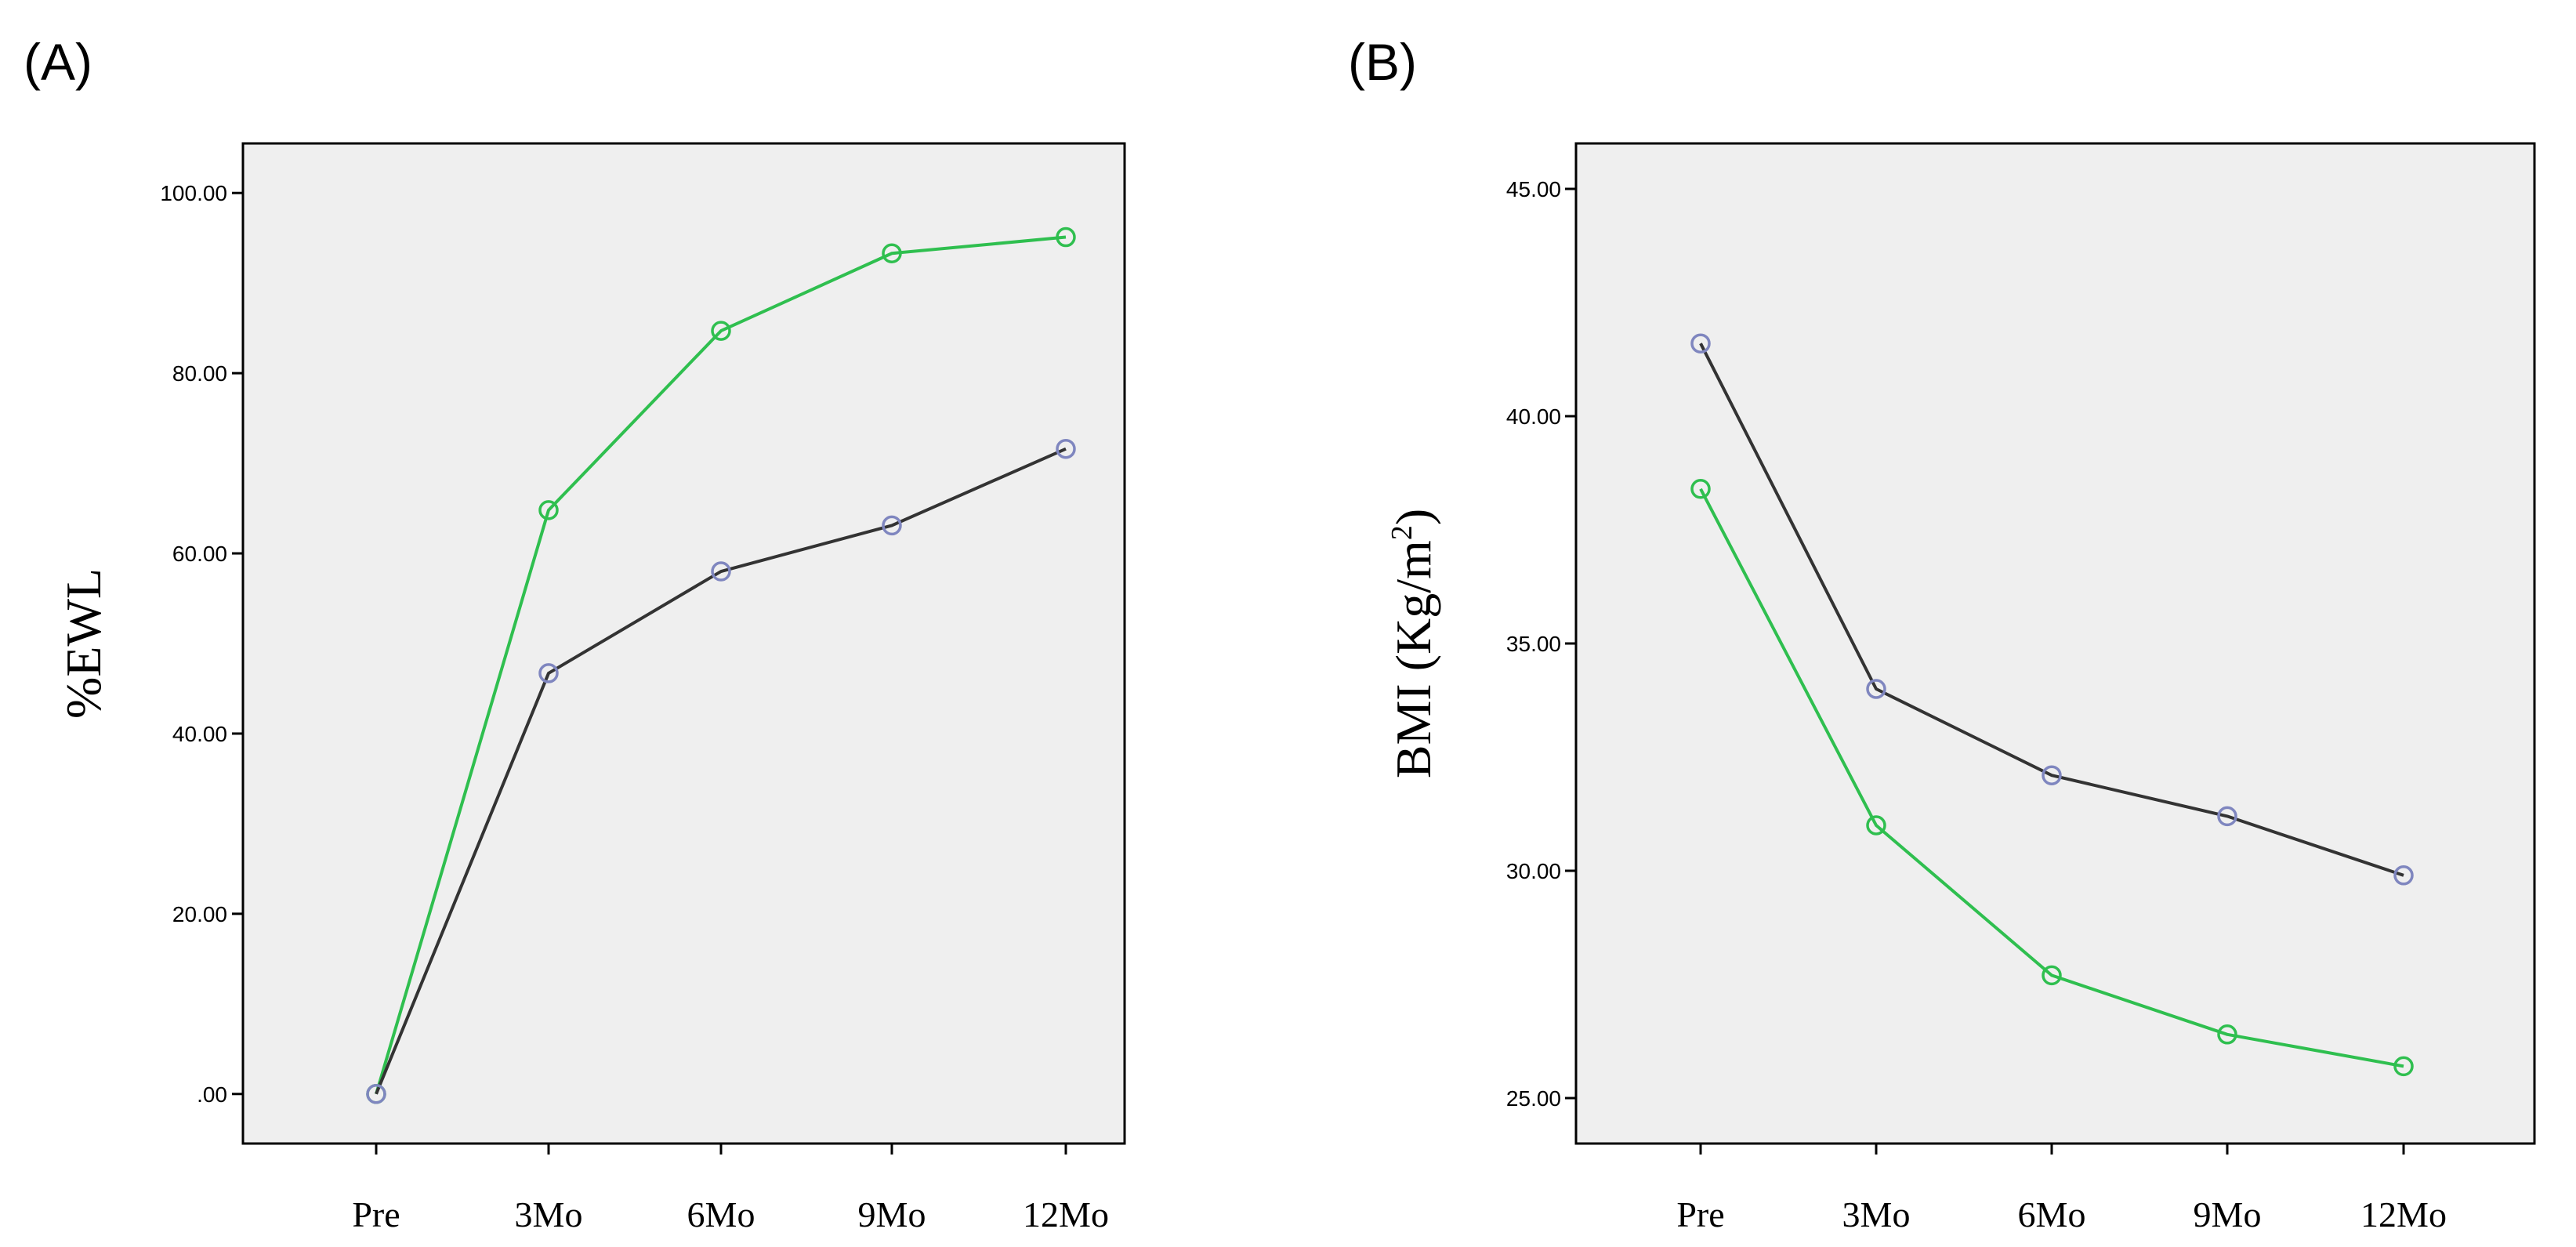  I want to click on panel-b-y-axis-title-close: ), so click(1413, 517).